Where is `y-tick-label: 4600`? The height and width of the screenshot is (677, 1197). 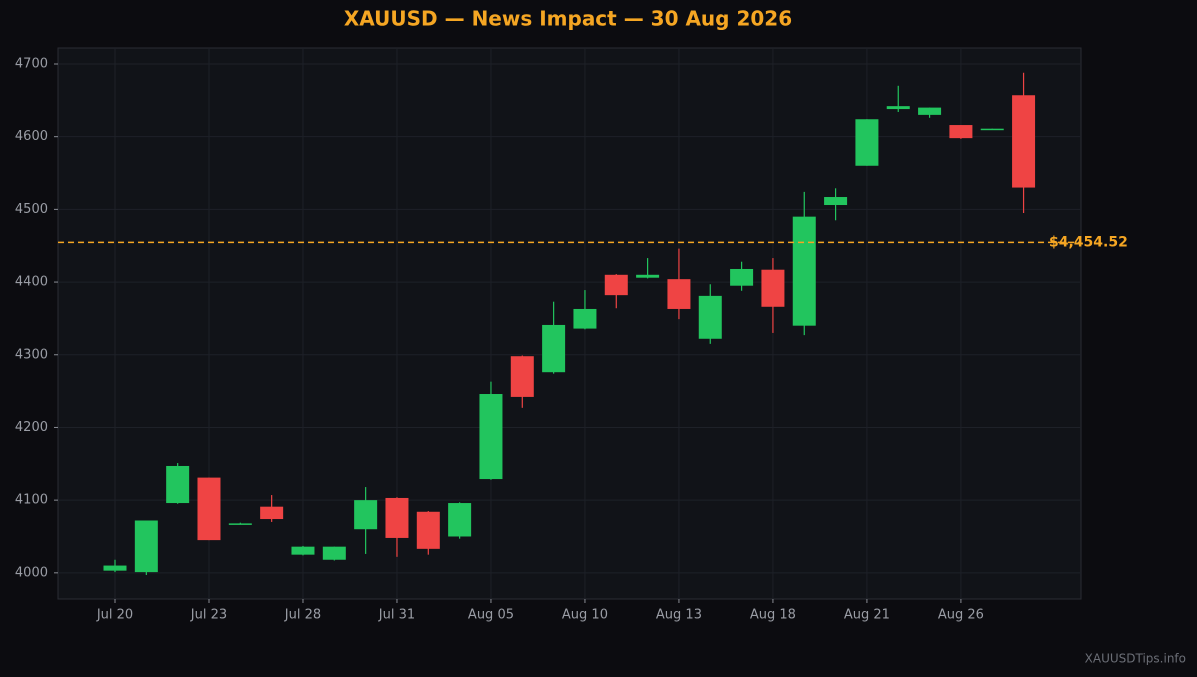 y-tick-label: 4600 is located at coordinates (31, 136).